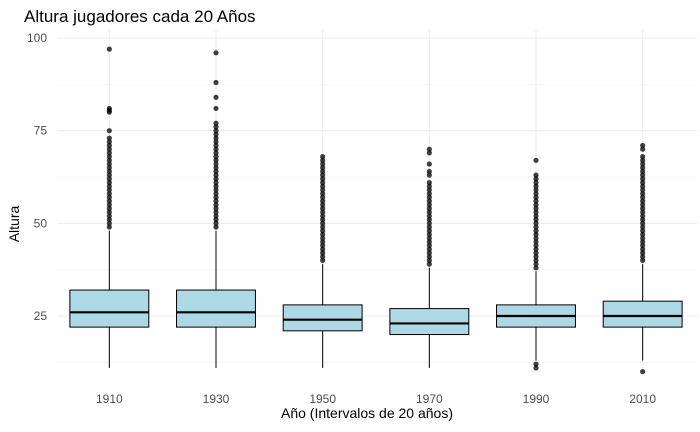 The height and width of the screenshot is (432, 700). I want to click on y-tick-label: 75, so click(41, 131).